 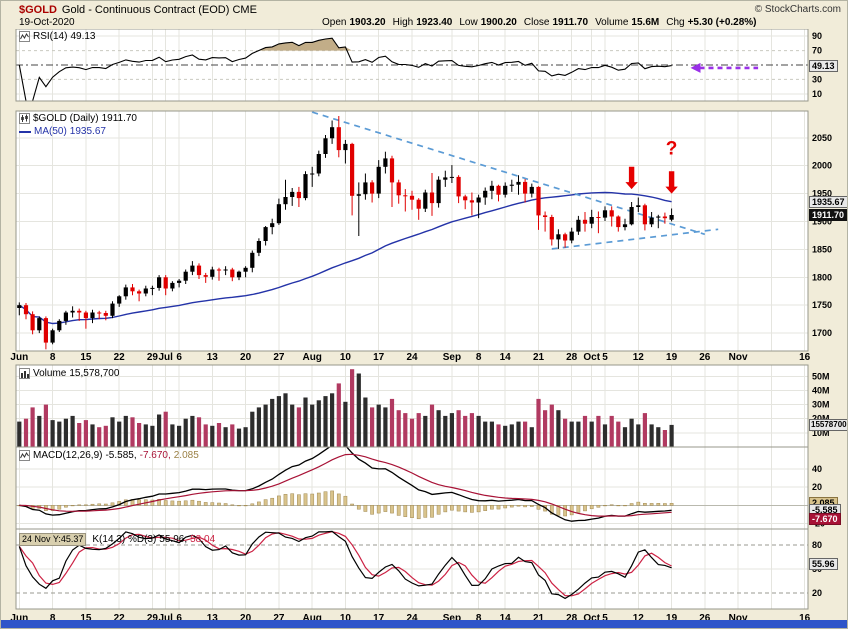 I want to click on price-legend: $GOLD (Daily) 1911.70, so click(x=78, y=118).